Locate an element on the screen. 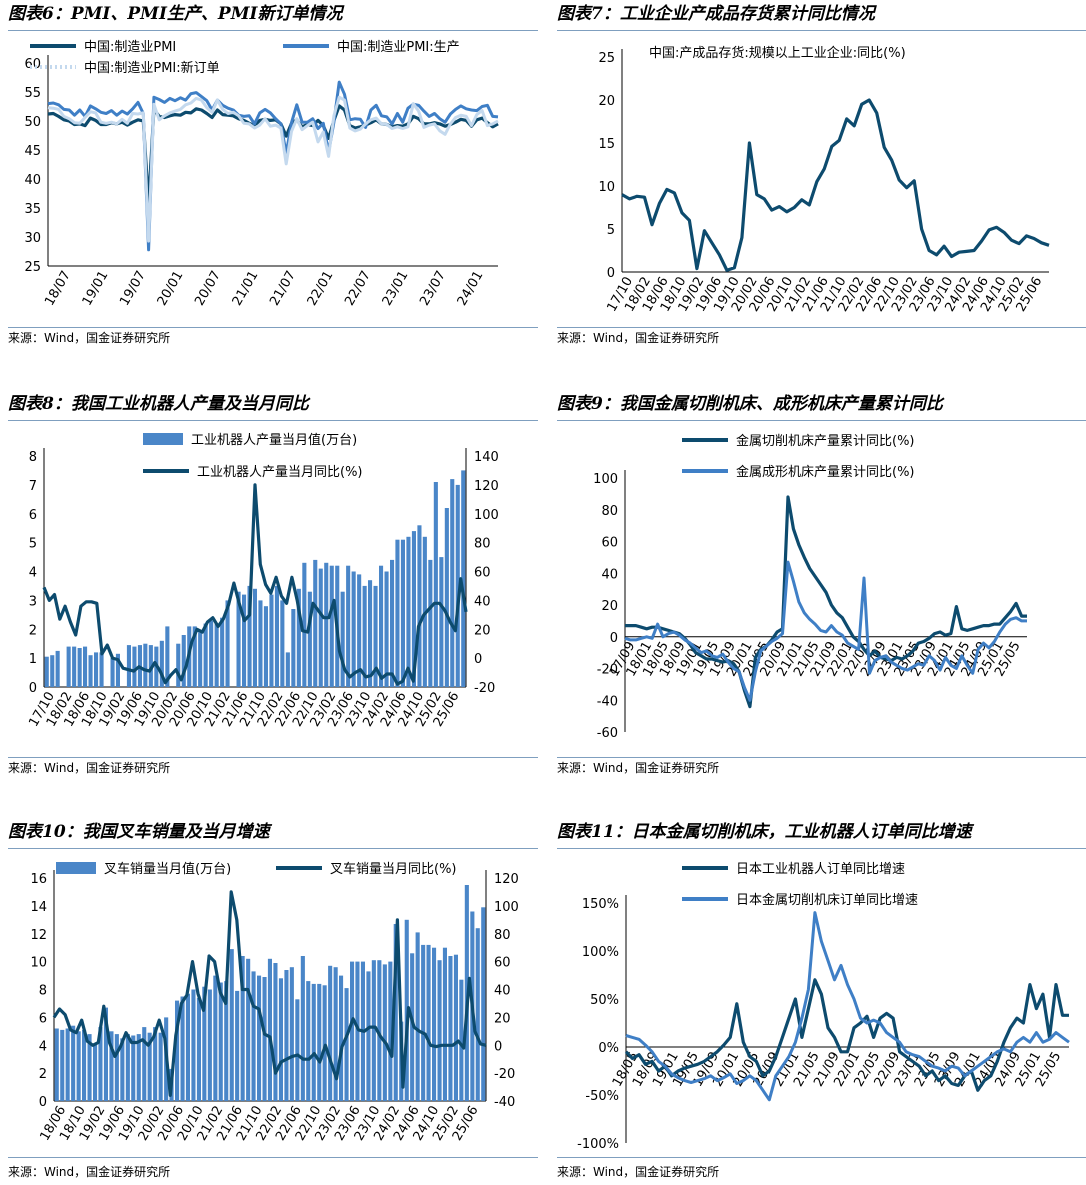 The width and height of the screenshot is (1086, 1185). y-tick-label: 100% is located at coordinates (600, 952).